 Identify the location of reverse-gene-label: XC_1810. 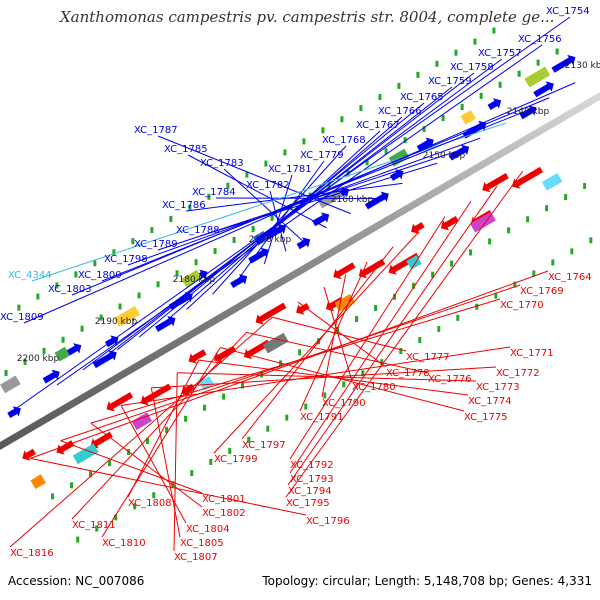
(124, 543).